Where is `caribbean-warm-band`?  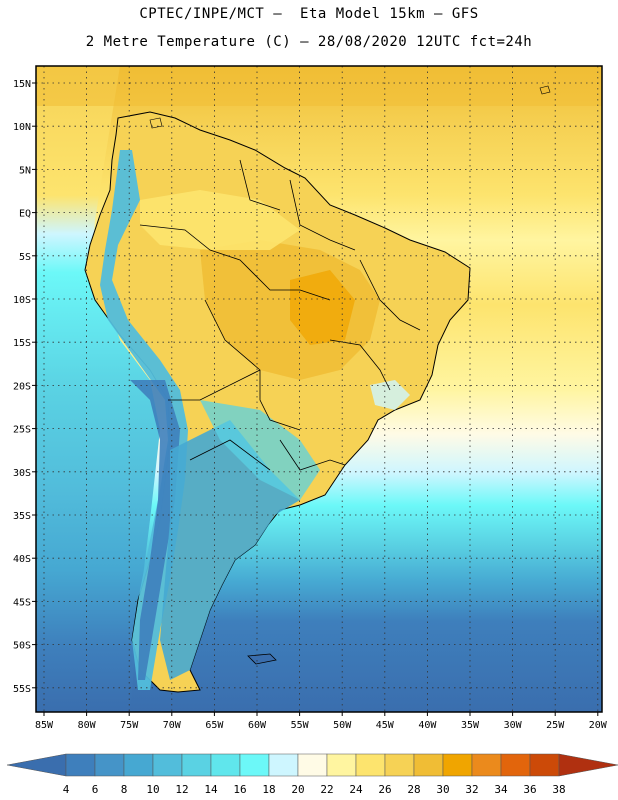
caribbean-warm-band is located at coordinates (319, 86).